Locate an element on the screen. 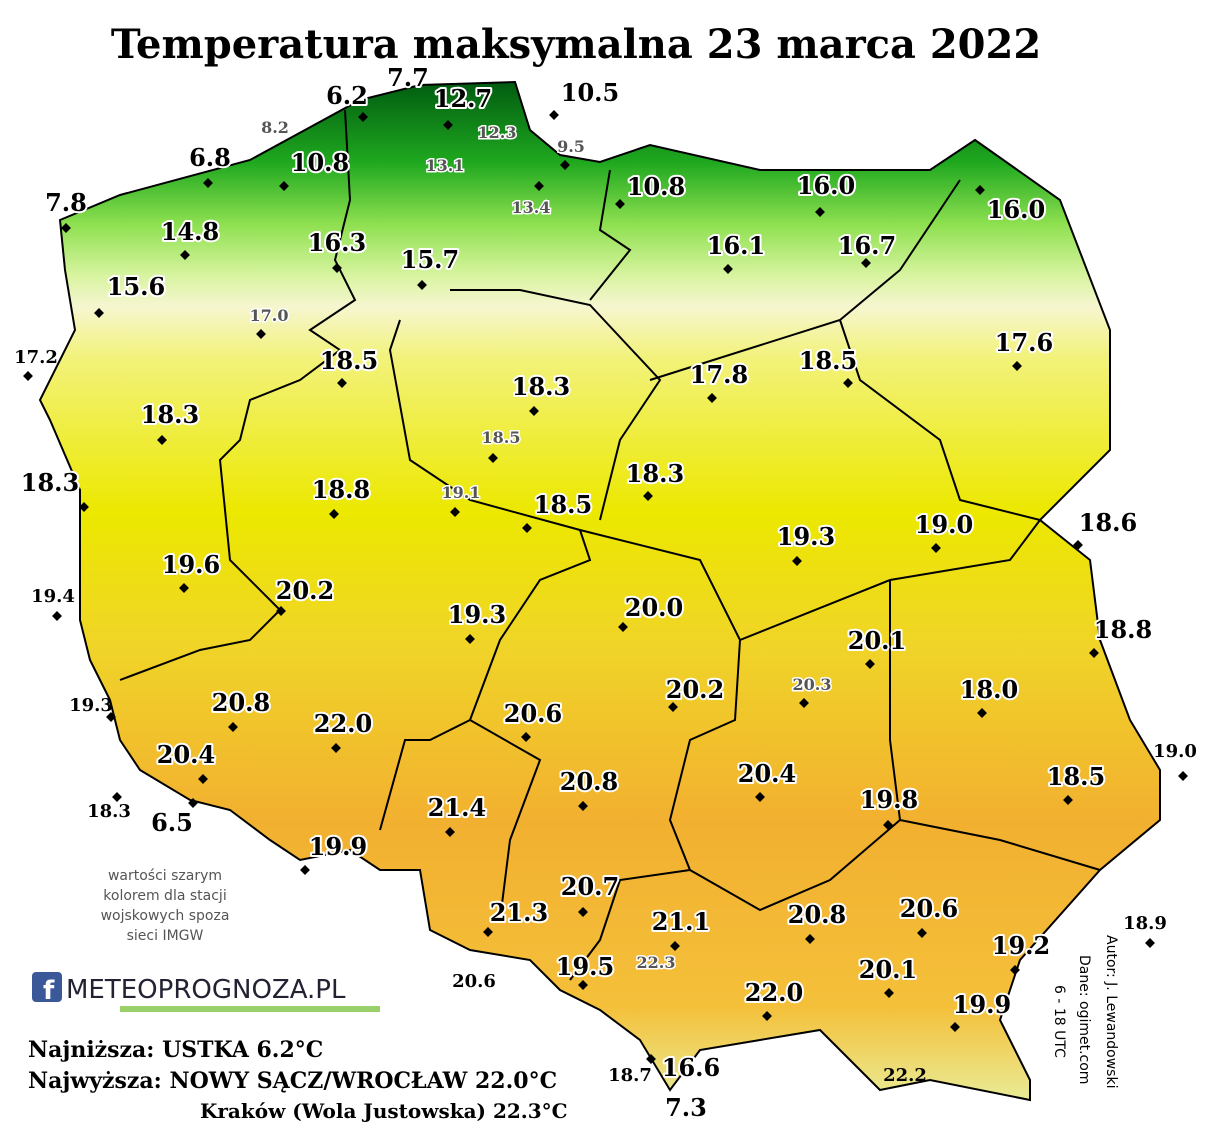 The image size is (1208, 1136). station-value: 19.8 is located at coordinates (889, 799).